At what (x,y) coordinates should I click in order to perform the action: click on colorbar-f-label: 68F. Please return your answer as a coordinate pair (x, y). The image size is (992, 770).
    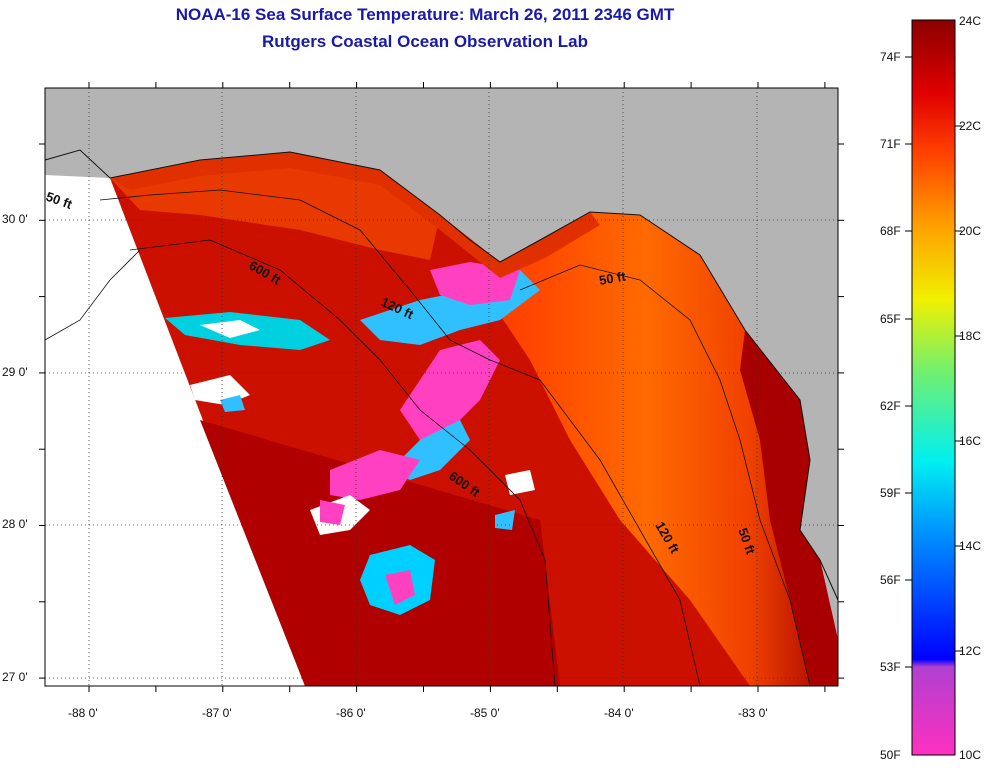
    Looking at the image, I should click on (890, 231).